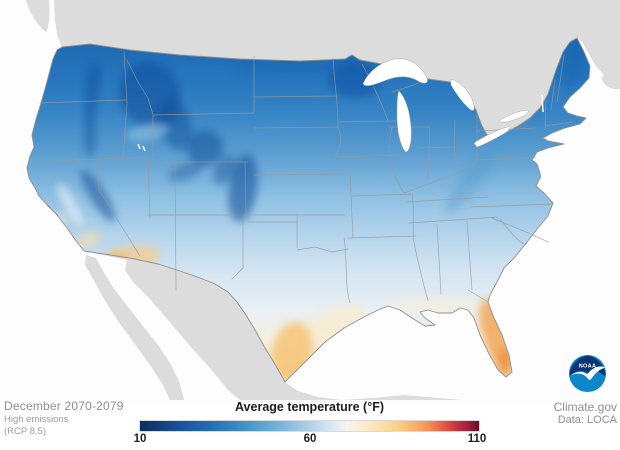  Describe the element at coordinates (588, 366) in the screenshot. I see `noaa-logo-text: NOAA` at that location.